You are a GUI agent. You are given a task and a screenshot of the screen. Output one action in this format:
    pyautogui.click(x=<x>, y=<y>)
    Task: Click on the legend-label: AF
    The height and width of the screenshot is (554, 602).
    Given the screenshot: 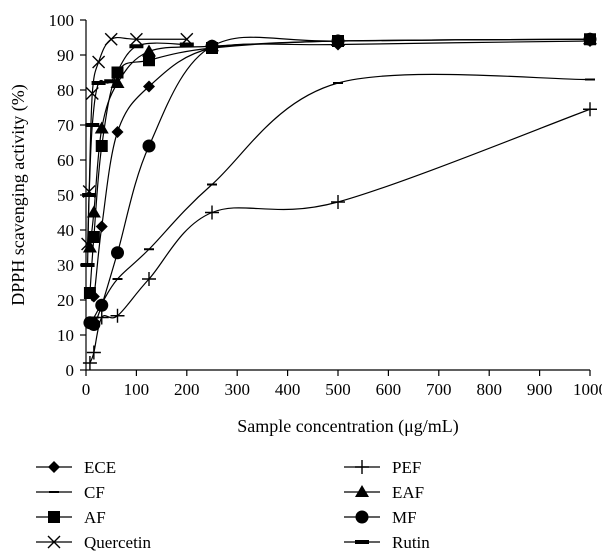 What is the action you would take?
    pyautogui.click(x=95, y=517)
    